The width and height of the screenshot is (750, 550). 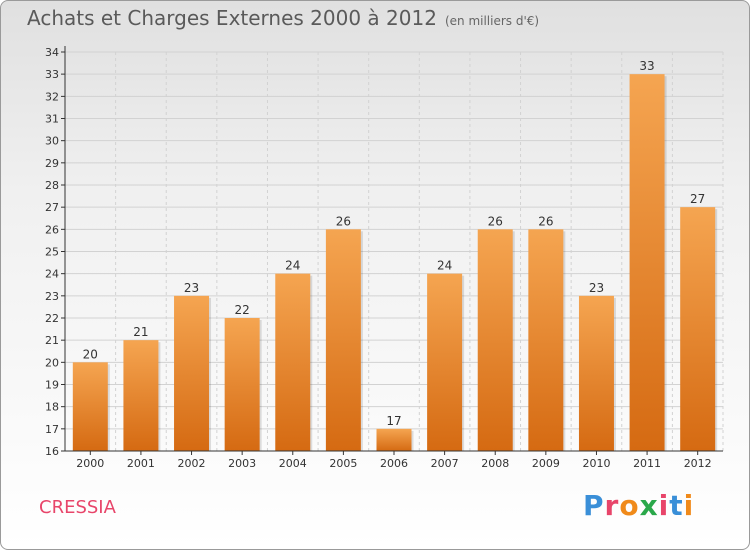 What do you see at coordinates (52, 340) in the screenshot?
I see `y-tick-label: 21` at bounding box center [52, 340].